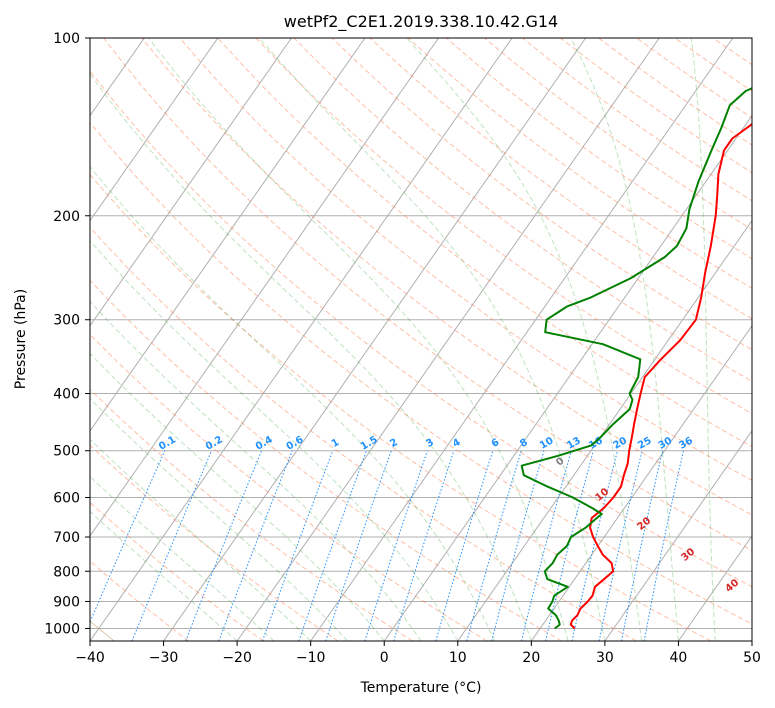  Describe the element at coordinates (66, 452) in the screenshot. I see `y-tick-label: 500` at that location.